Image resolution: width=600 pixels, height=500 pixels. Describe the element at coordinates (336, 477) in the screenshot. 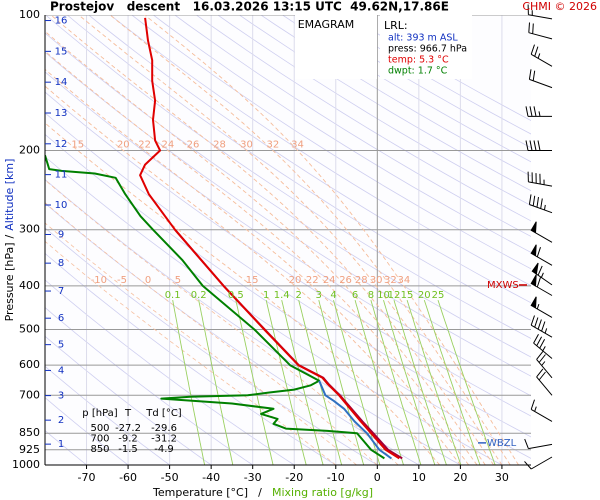

I see `x-tick-label: -10` at that location.